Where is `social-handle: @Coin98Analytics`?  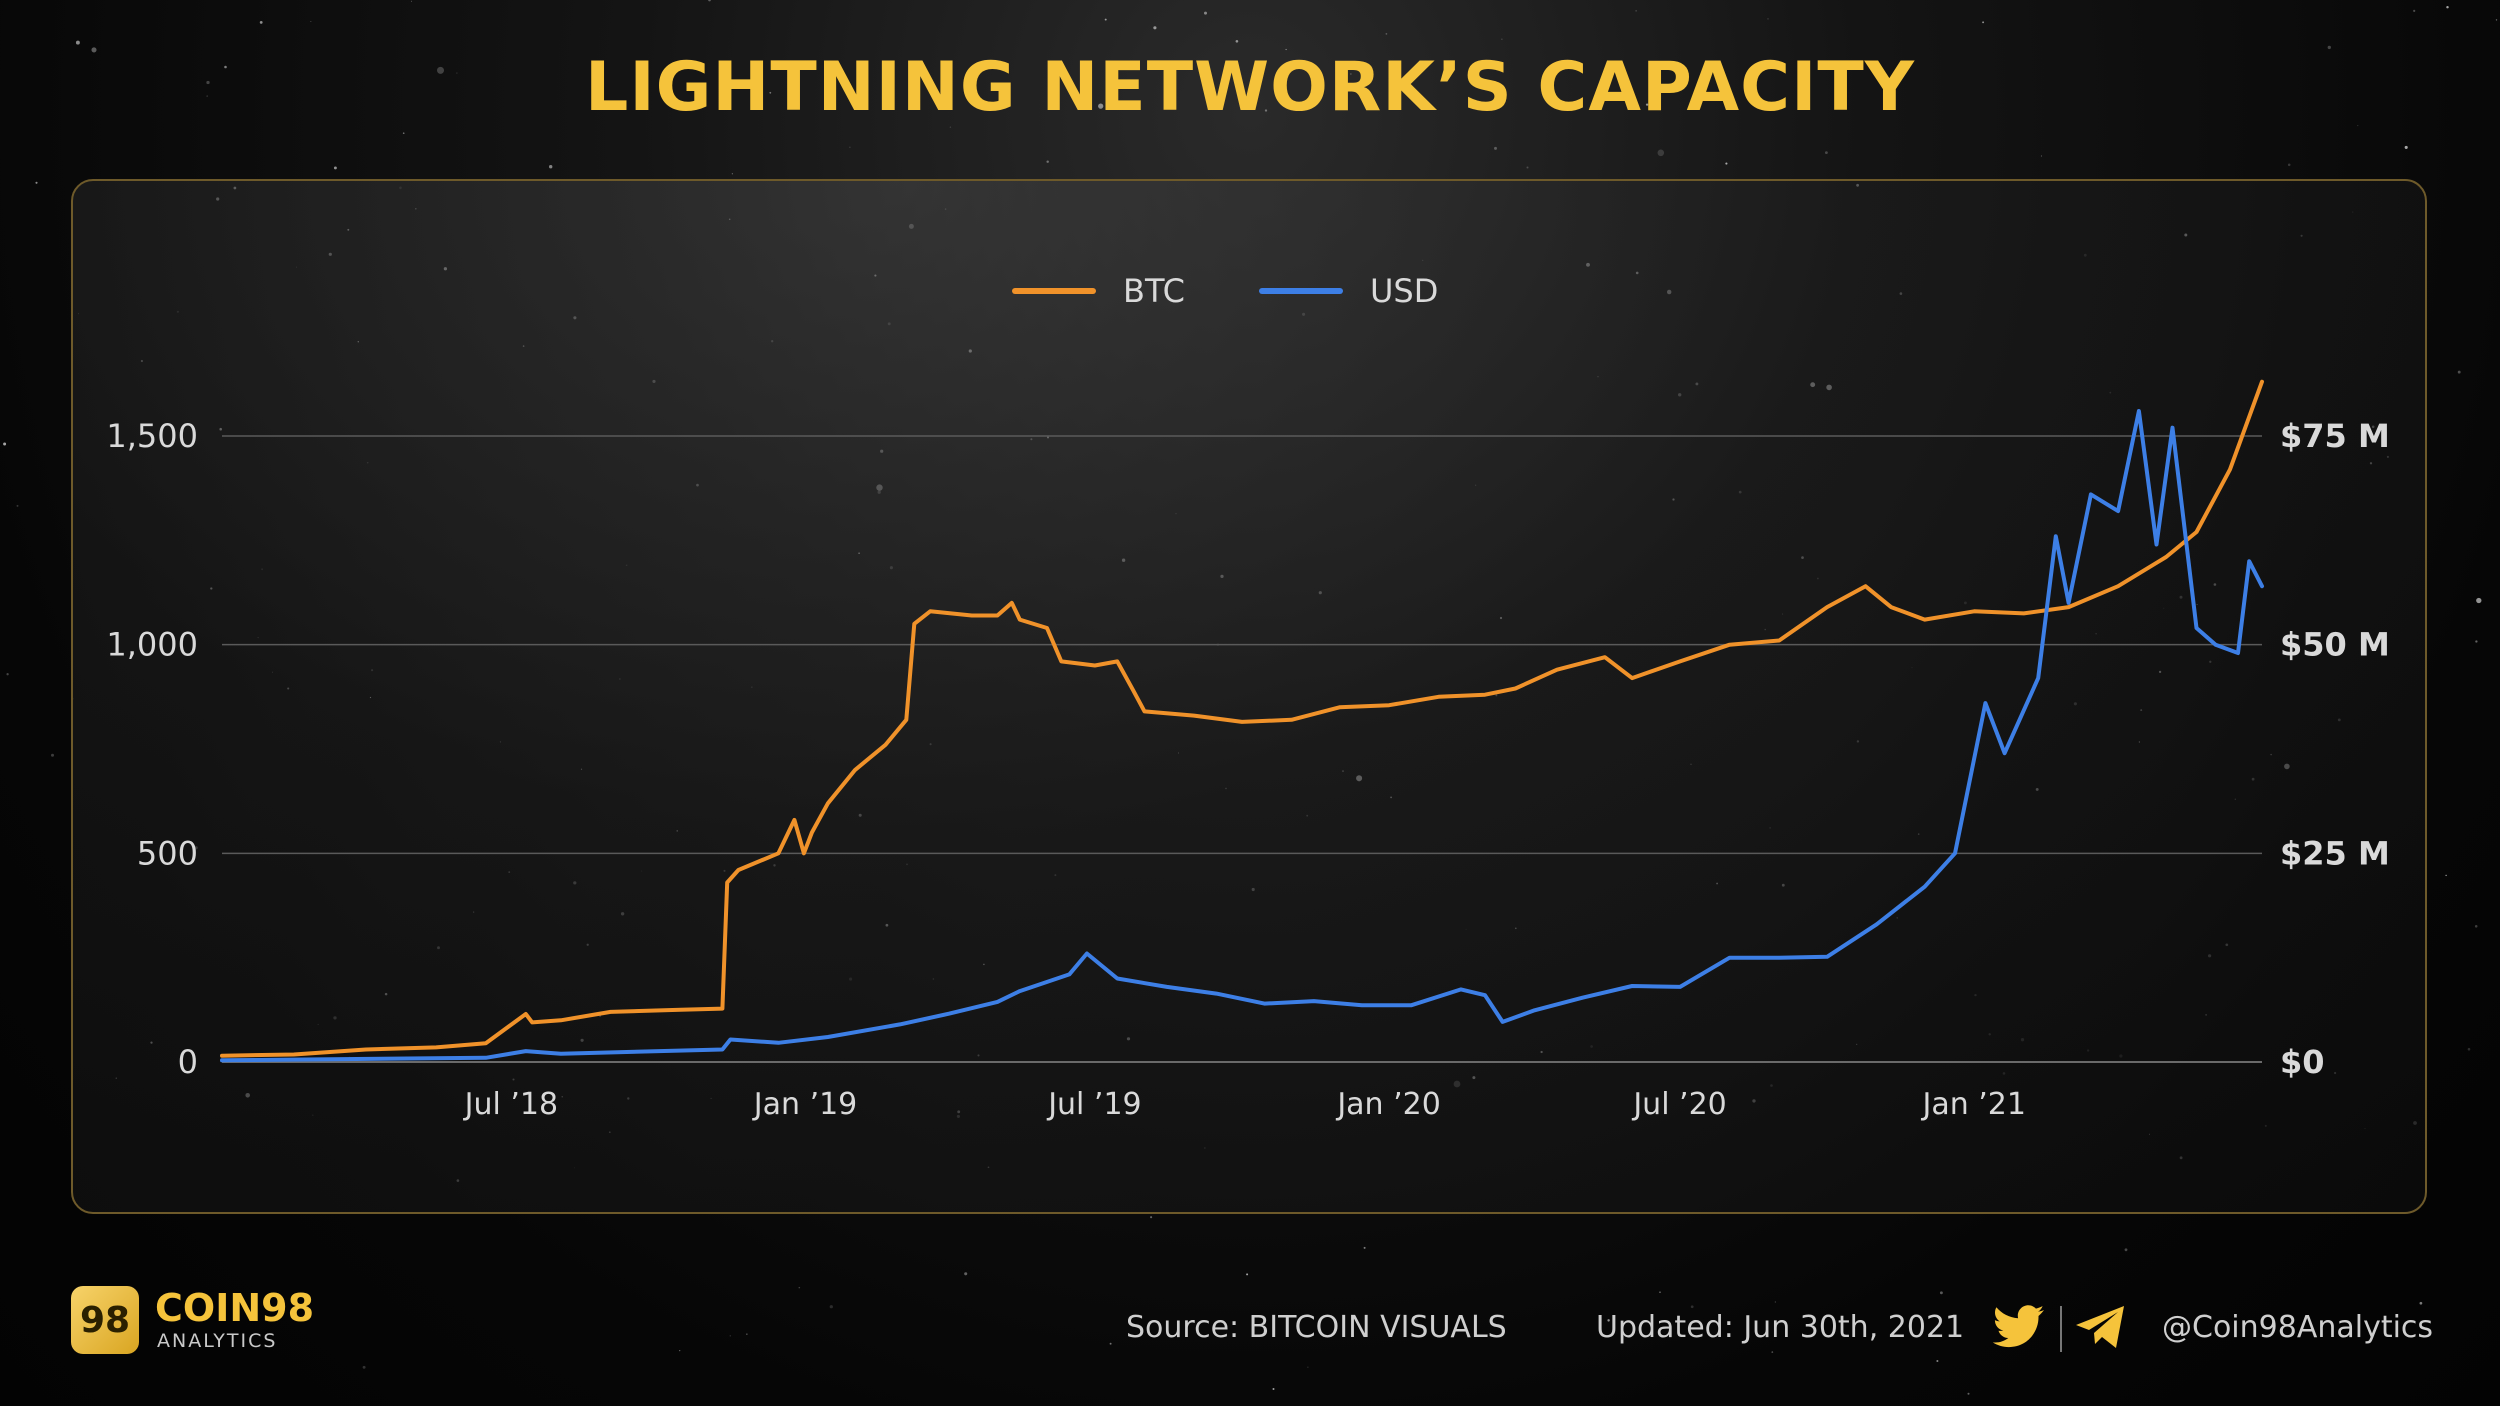 social-handle: @Coin98Analytics is located at coordinates (2298, 1327).